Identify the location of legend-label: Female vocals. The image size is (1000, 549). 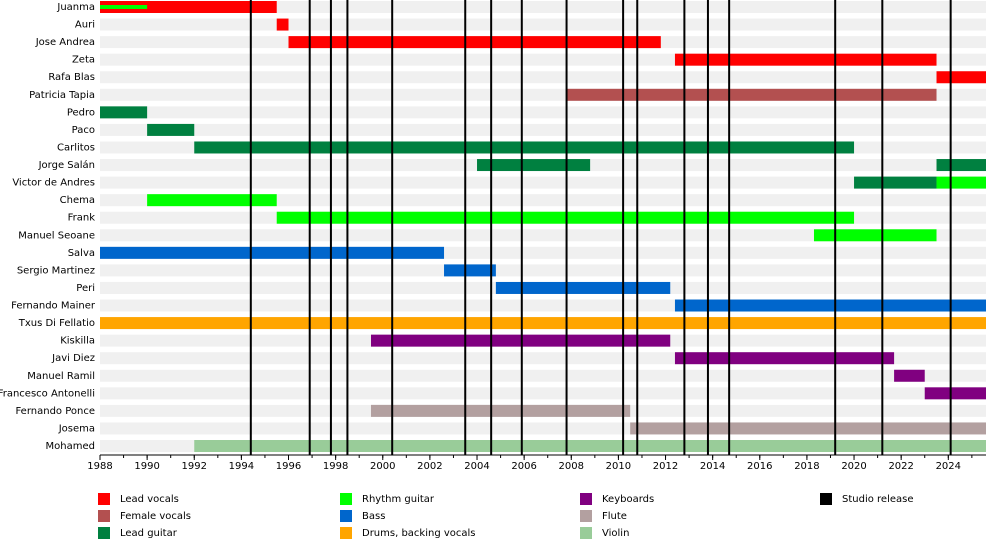
(155, 516).